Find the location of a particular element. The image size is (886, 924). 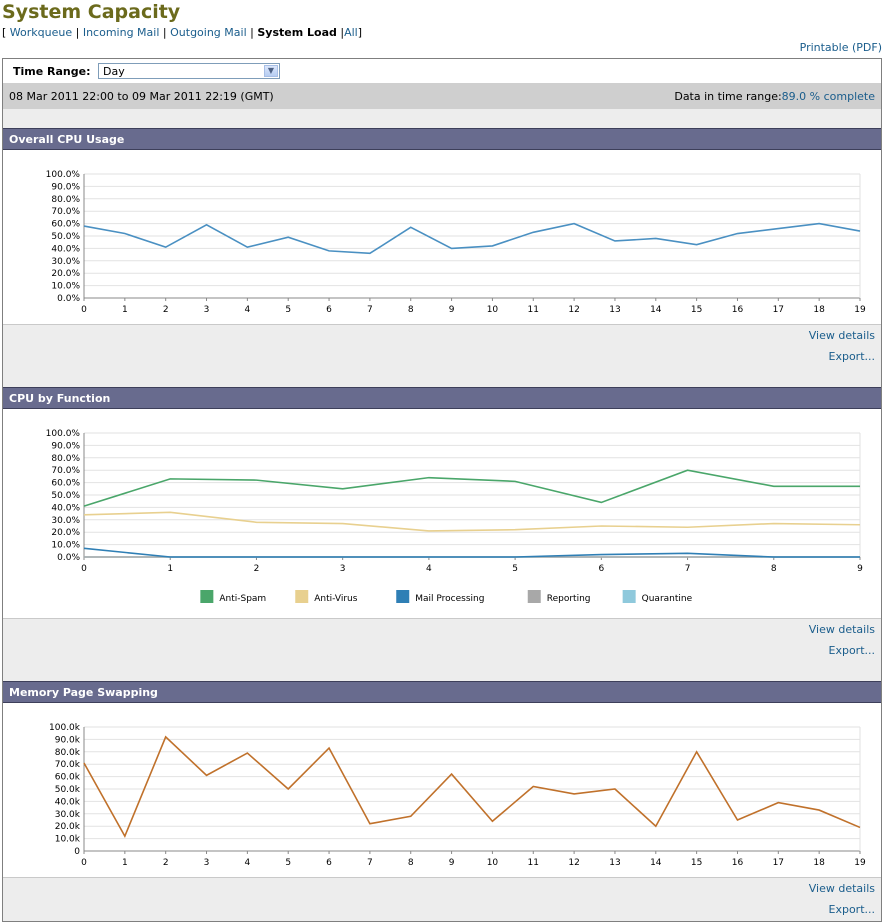

legend-swatch-reporting is located at coordinates (534, 596).